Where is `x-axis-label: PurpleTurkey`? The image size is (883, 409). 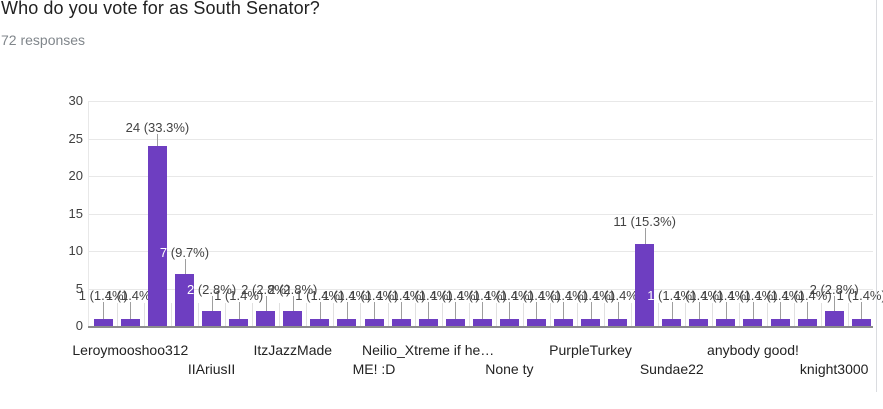 x-axis-label: PurpleTurkey is located at coordinates (590, 350).